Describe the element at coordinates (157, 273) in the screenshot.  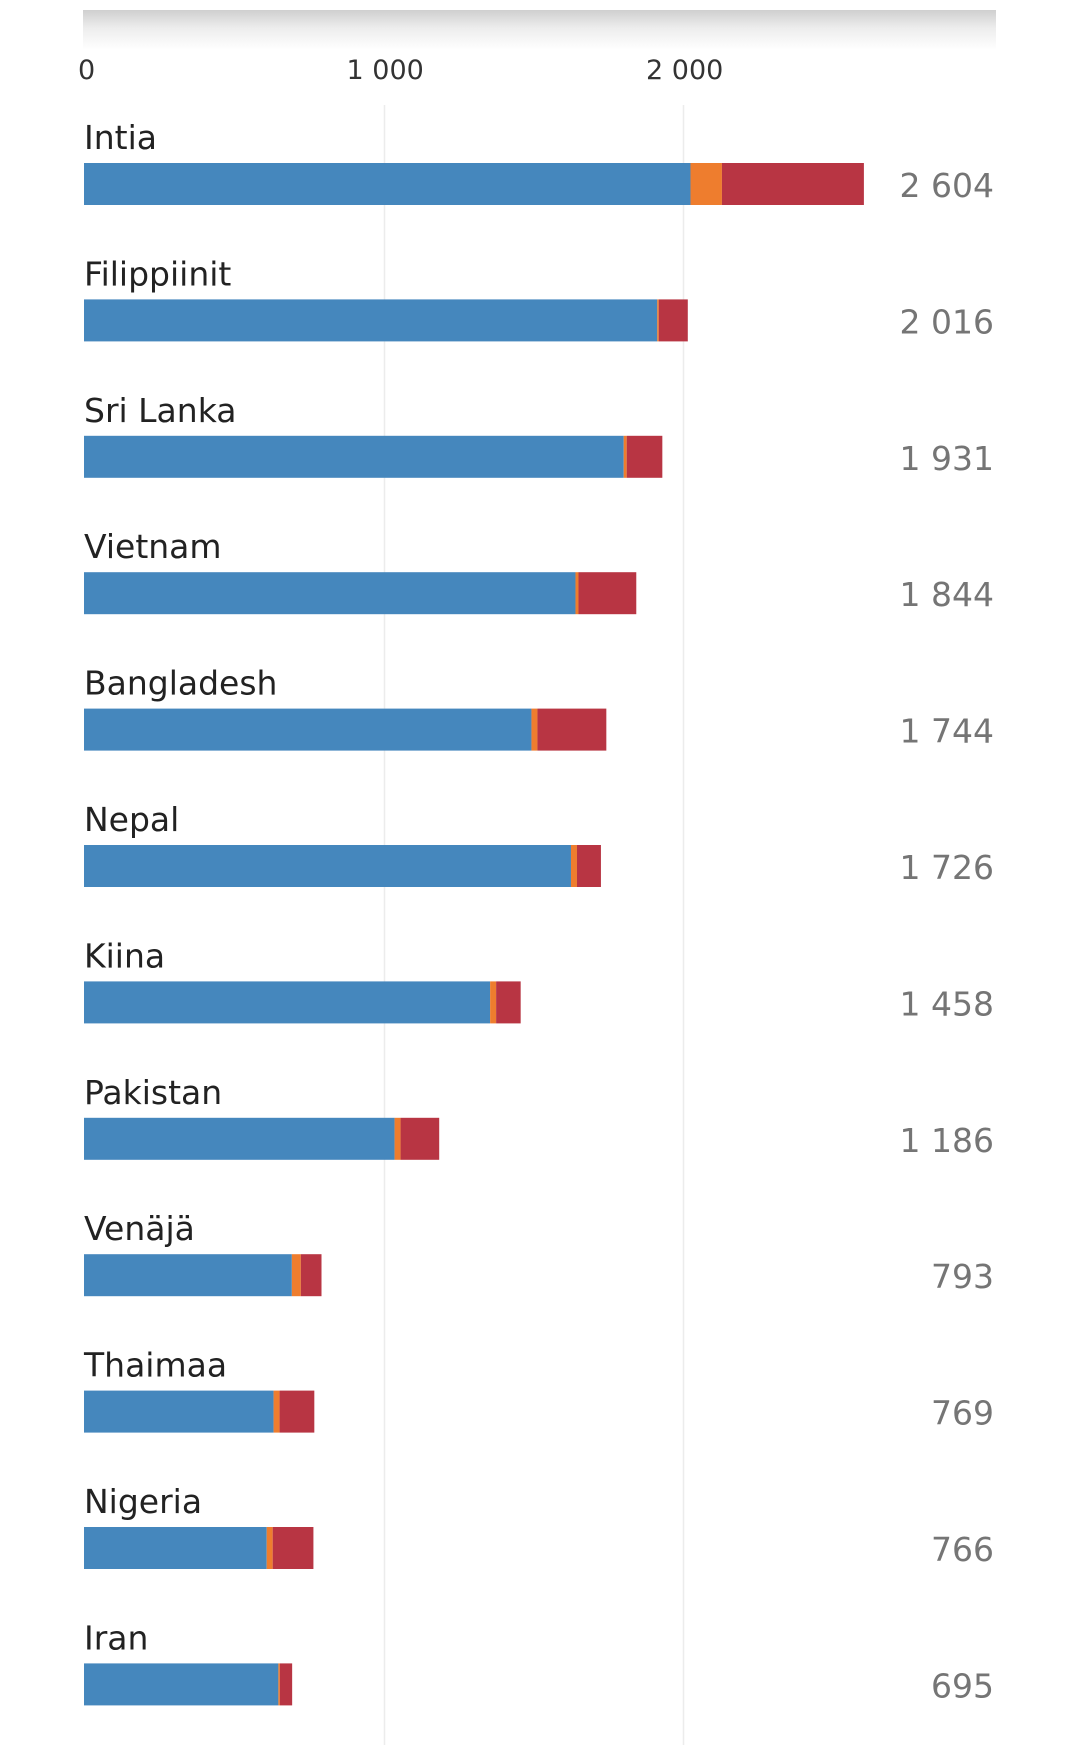
I see `category-label: Filippiinit` at that location.